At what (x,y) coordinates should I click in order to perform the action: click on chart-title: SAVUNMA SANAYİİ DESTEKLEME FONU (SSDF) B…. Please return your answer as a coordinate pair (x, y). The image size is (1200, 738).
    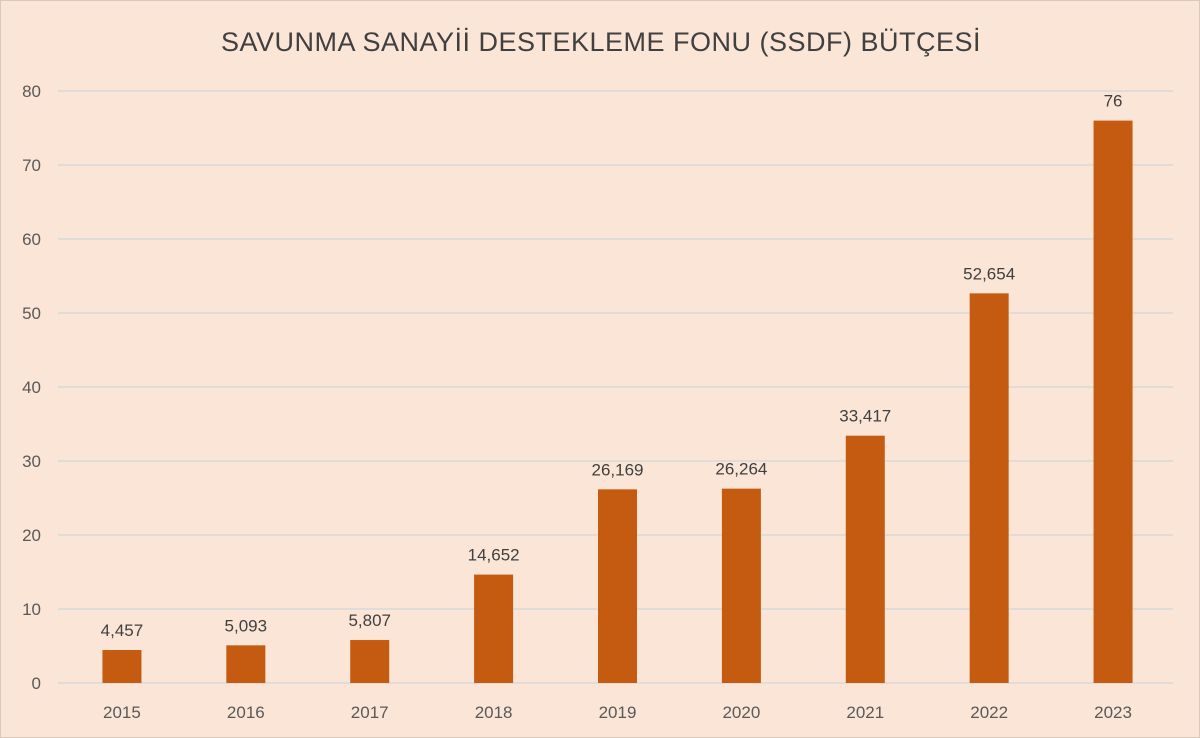
    Looking at the image, I should click on (601, 42).